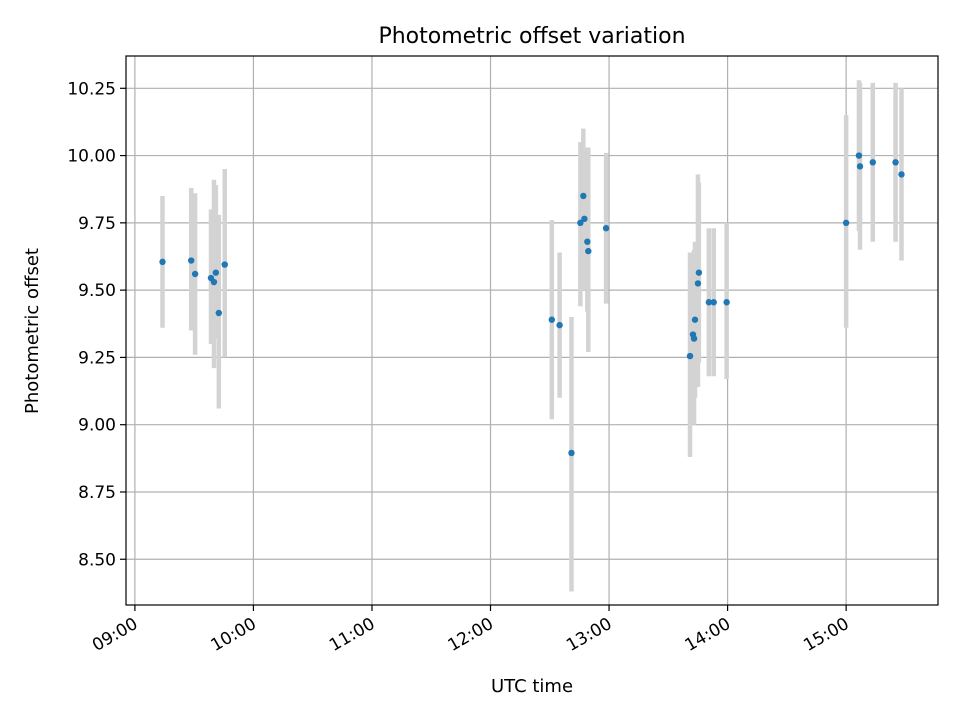 This screenshot has height=720, width=960. Describe the element at coordinates (826, 635) in the screenshot. I see `x-tick-label: 15:00` at that location.